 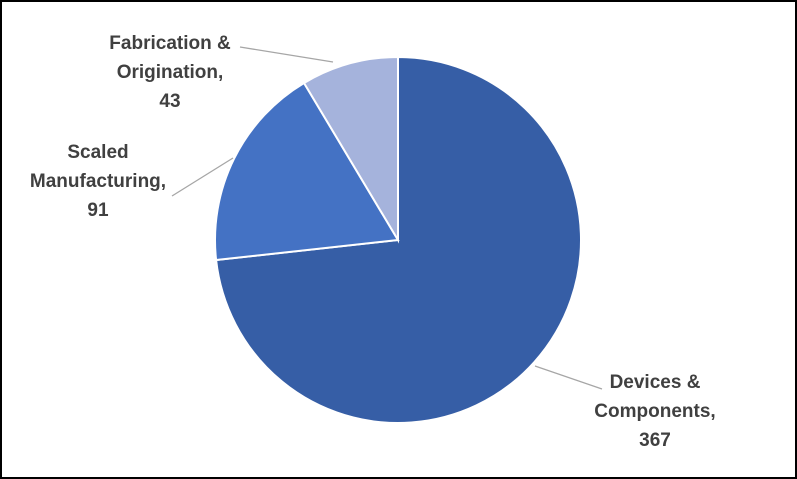 I want to click on data-label-value: 43, so click(x=169, y=101).